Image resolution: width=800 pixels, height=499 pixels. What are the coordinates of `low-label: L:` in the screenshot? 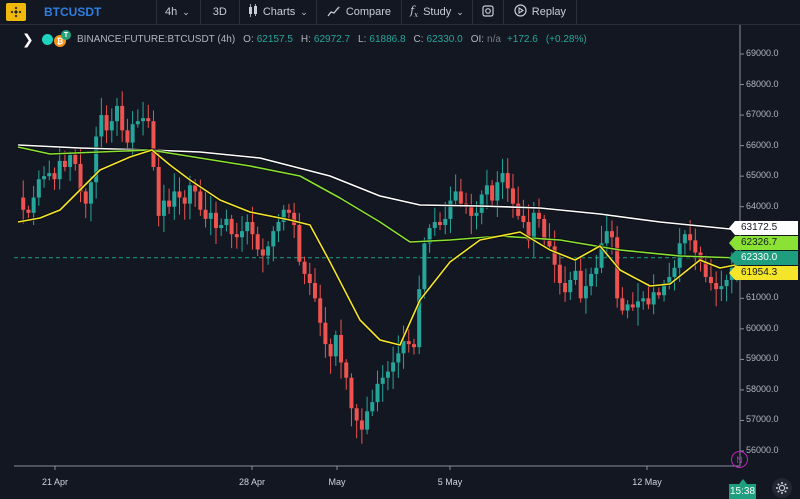 It's located at (362, 39).